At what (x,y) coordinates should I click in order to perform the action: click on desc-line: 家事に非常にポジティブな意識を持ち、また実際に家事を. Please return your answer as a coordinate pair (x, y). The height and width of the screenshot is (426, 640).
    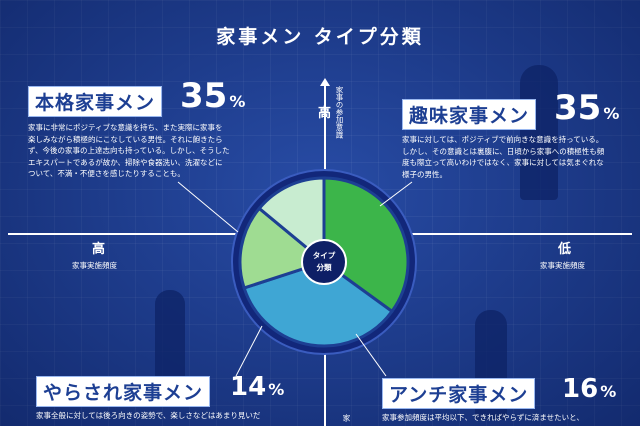
    Looking at the image, I should click on (125, 127).